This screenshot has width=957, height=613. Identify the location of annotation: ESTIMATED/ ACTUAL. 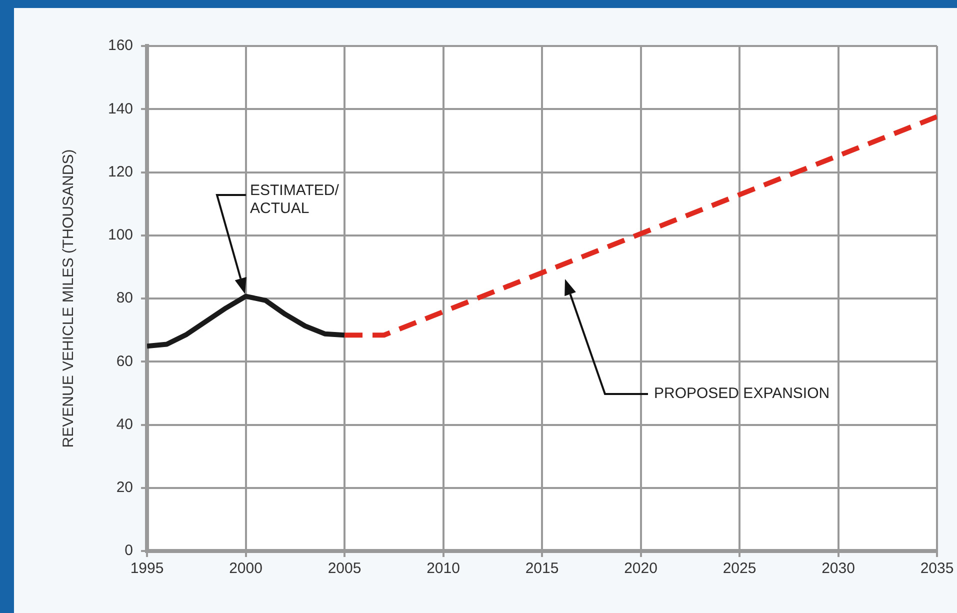
(294, 200).